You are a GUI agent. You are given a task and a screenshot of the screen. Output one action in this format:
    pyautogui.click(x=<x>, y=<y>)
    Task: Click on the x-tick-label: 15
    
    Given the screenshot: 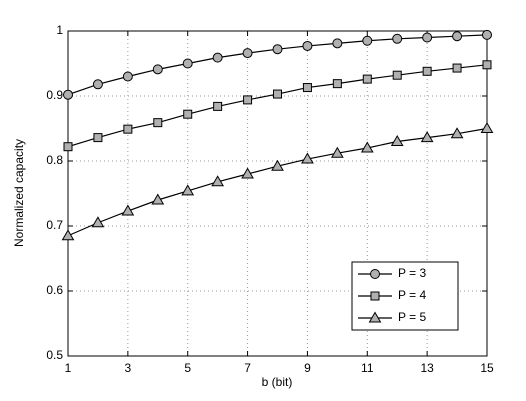 What is the action you would take?
    pyautogui.click(x=487, y=368)
    